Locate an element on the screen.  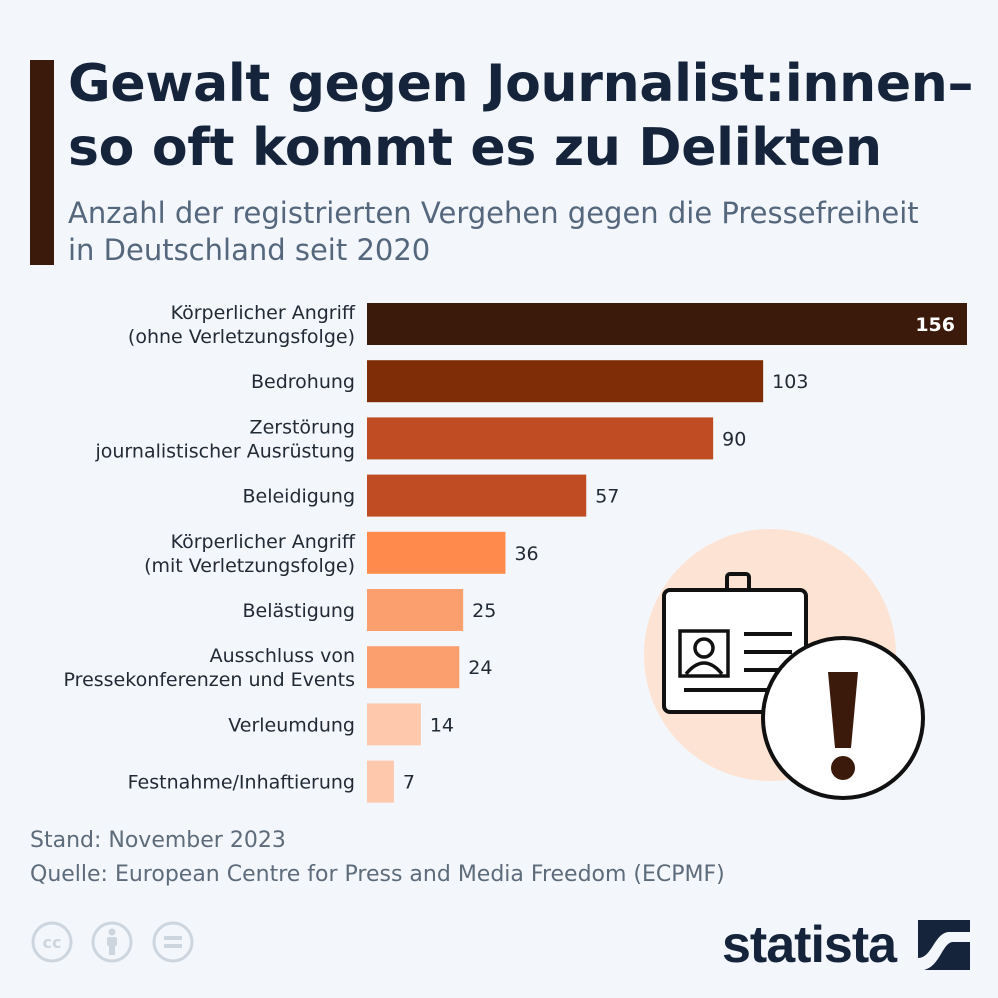
no-derivatives-icon is located at coordinates (173, 942).